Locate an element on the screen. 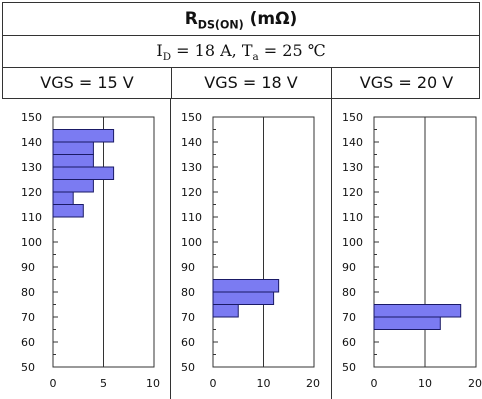 The height and width of the screenshot is (399, 482). ta-subscript: a is located at coordinates (255, 57).